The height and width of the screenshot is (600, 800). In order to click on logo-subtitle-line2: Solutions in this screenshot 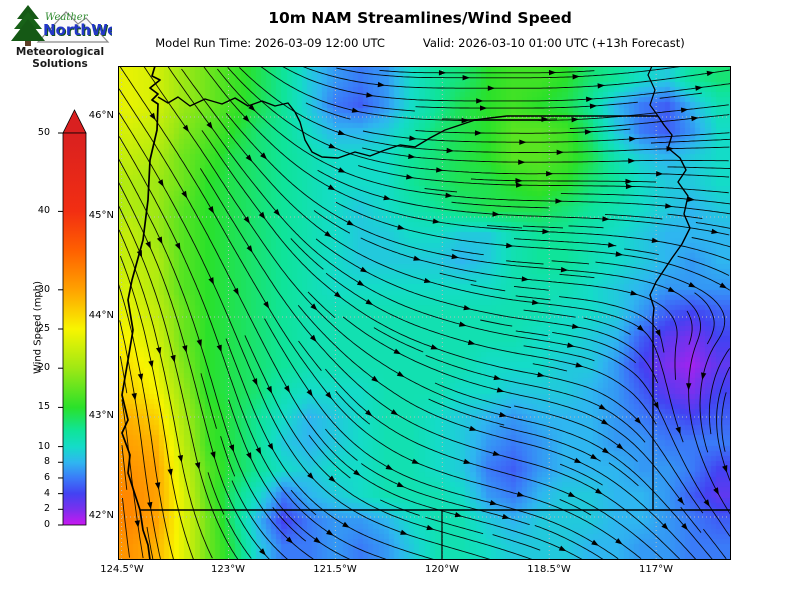, I will do `click(60, 64)`.